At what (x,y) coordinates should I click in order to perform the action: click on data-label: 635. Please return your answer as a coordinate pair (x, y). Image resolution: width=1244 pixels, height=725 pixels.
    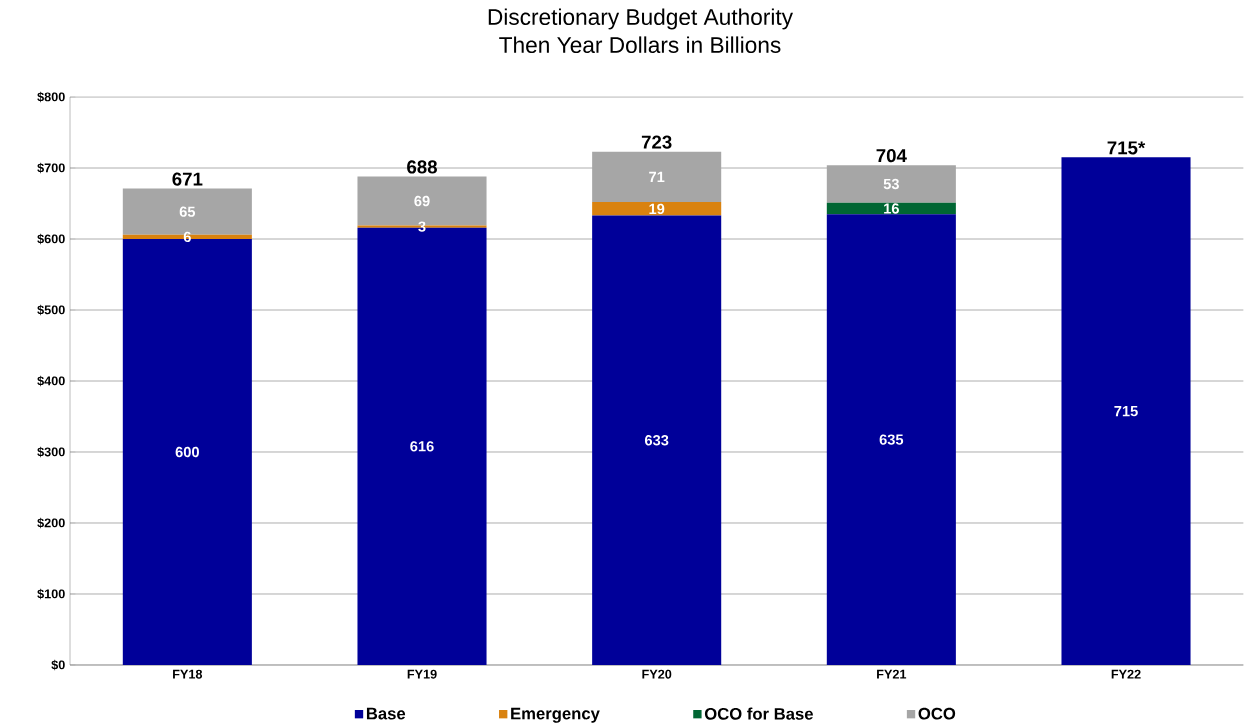
    Looking at the image, I should click on (891, 439).